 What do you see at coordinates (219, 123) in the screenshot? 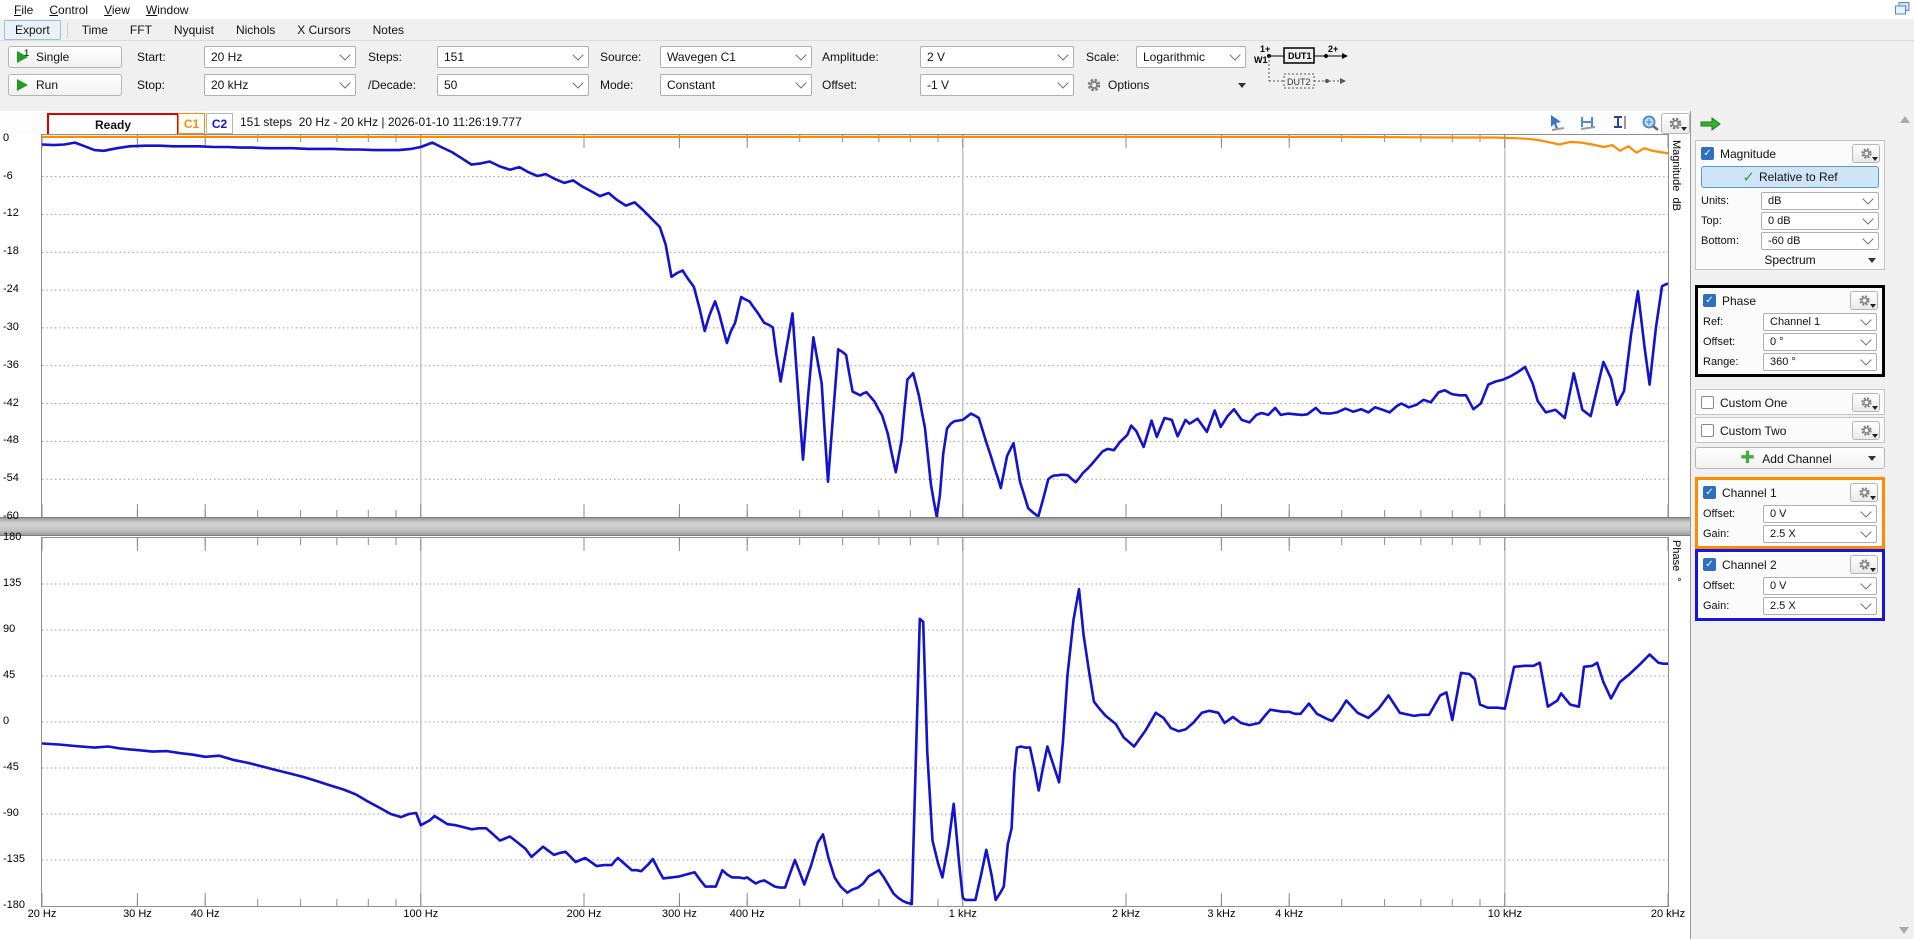
I see `channel2-tab: C2` at bounding box center [219, 123].